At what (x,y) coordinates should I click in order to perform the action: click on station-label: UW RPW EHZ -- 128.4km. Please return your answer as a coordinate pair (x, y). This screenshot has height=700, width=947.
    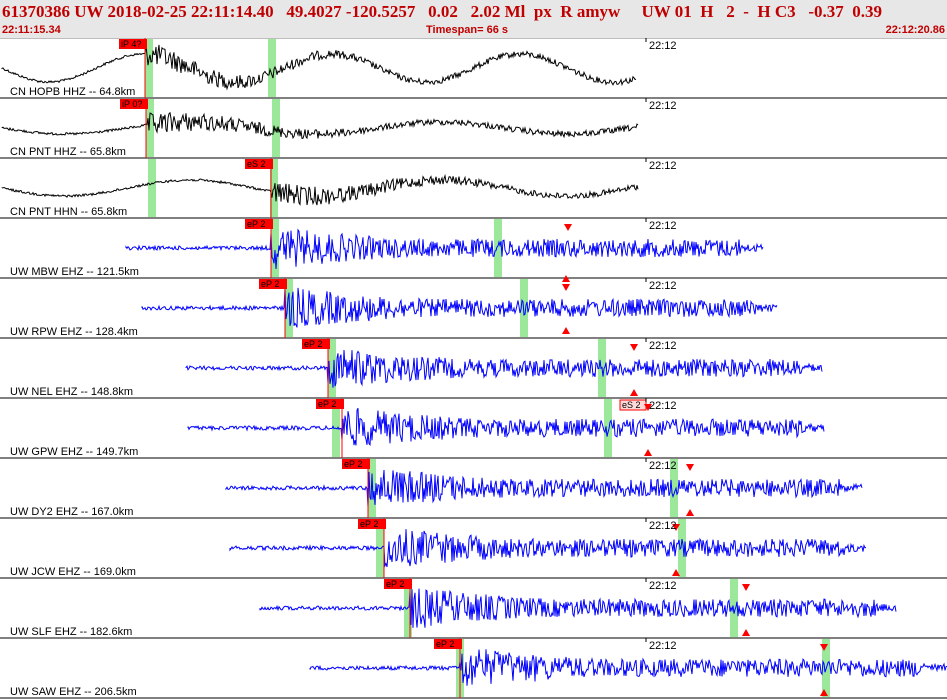
    Looking at the image, I should click on (74, 332).